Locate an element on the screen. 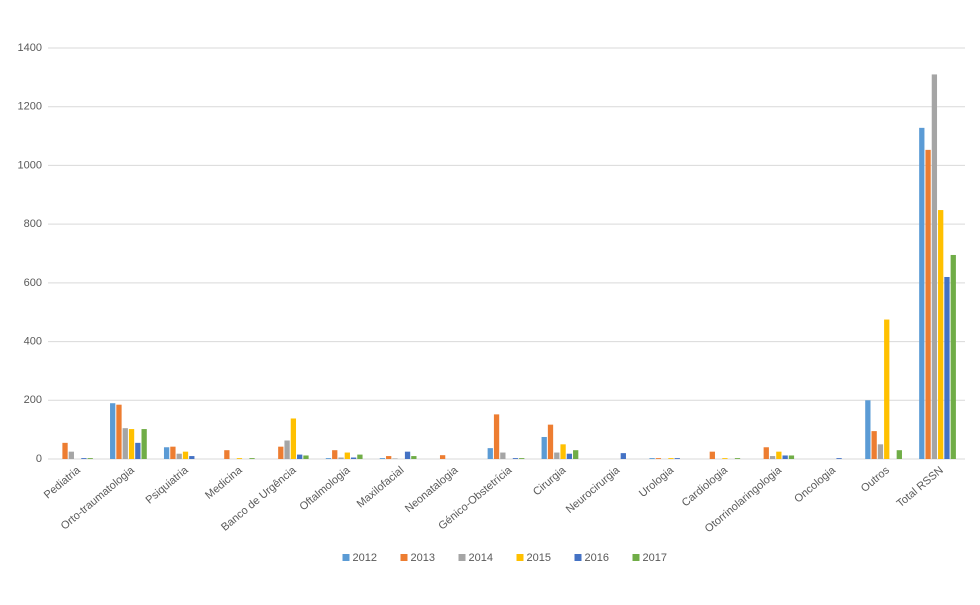  legend-label: 2016 is located at coordinates (597, 558).